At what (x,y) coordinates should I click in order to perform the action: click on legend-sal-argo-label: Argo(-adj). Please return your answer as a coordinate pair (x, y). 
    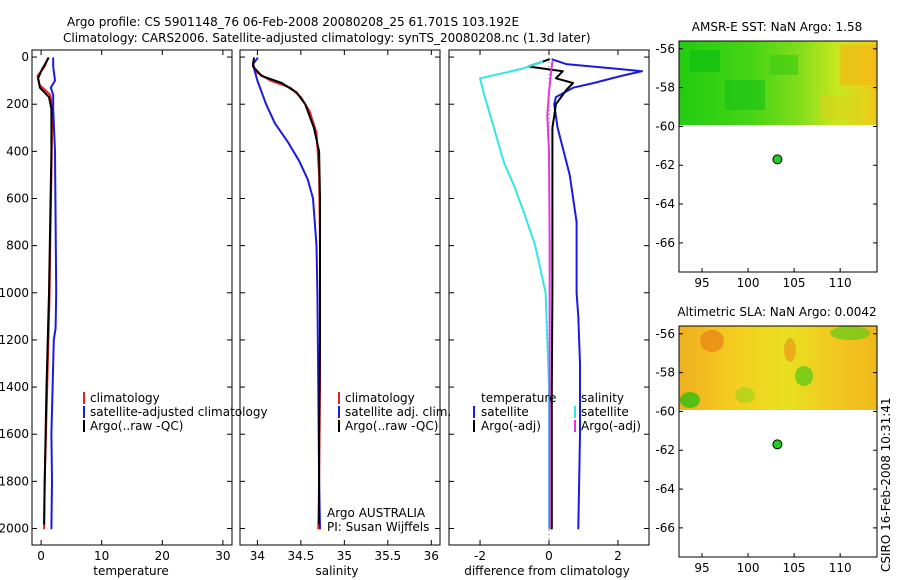
    Looking at the image, I should click on (611, 426).